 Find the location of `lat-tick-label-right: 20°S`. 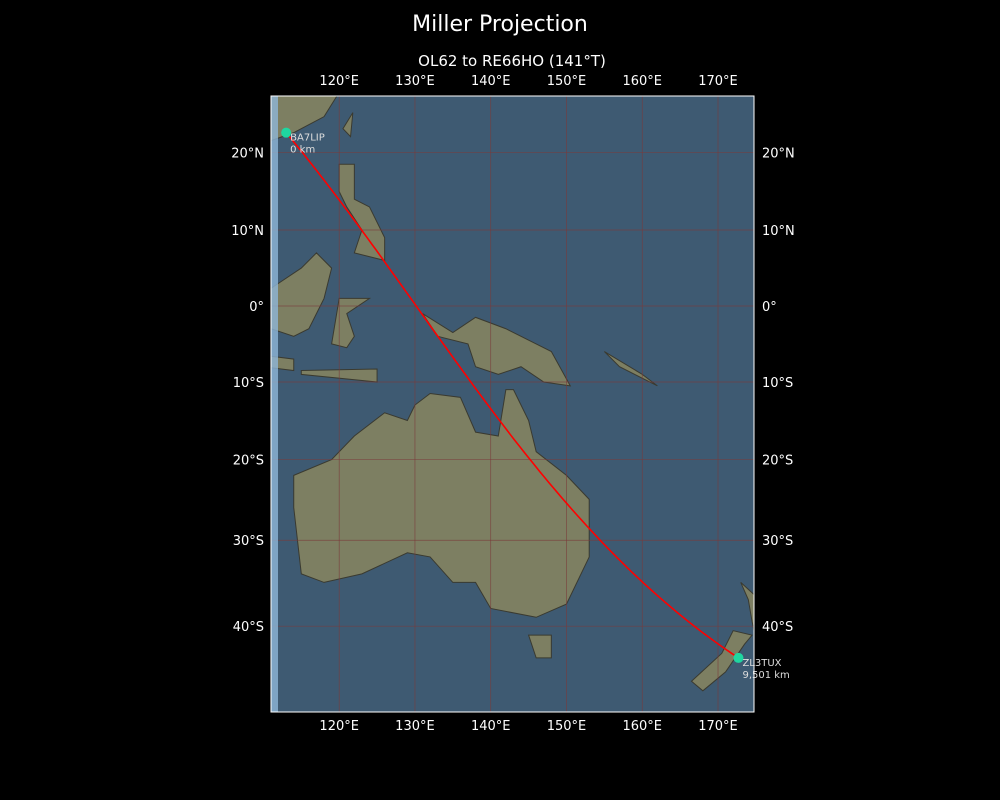

lat-tick-label-right: 20°S is located at coordinates (777, 461).